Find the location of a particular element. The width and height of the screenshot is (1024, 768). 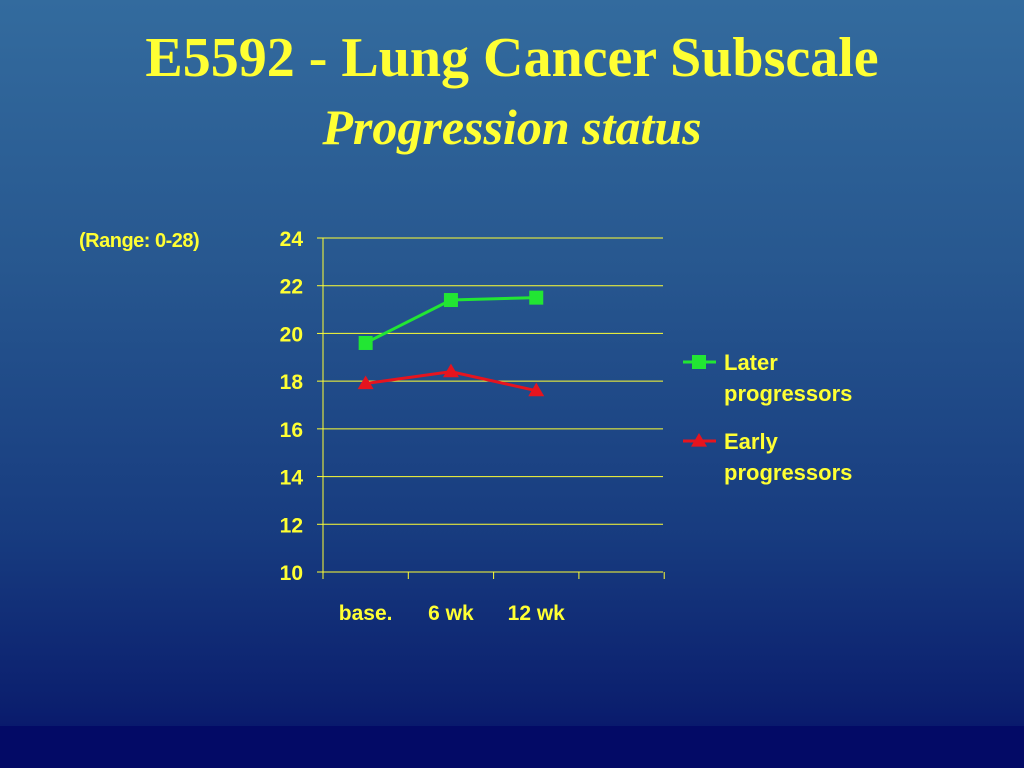

x-tick-labels: base. 6 wk 12 wk is located at coordinates (452, 613).